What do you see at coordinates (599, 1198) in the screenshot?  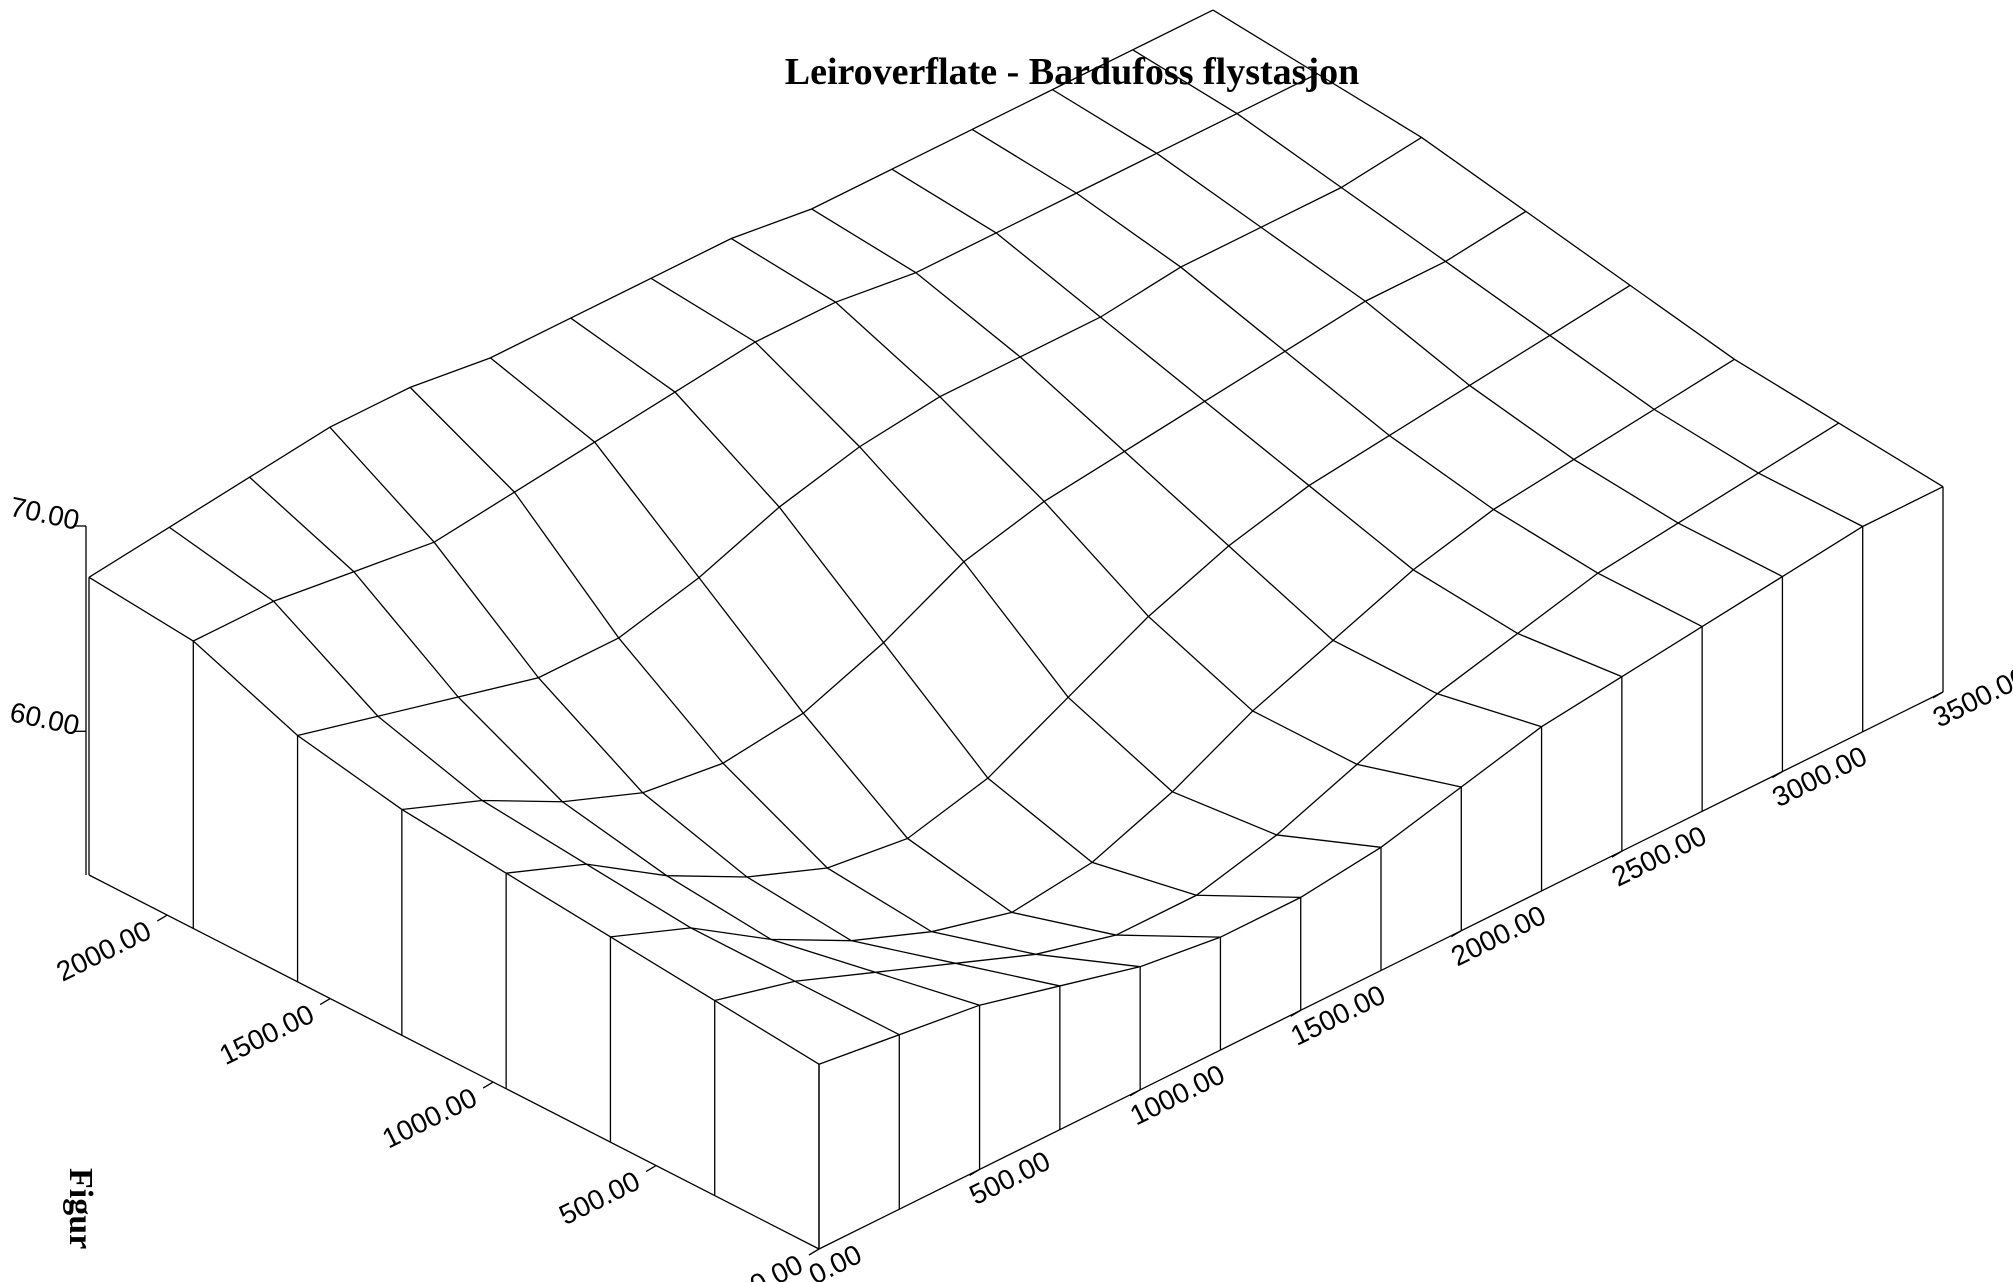 I see `y-tick-label: 500.00` at bounding box center [599, 1198].